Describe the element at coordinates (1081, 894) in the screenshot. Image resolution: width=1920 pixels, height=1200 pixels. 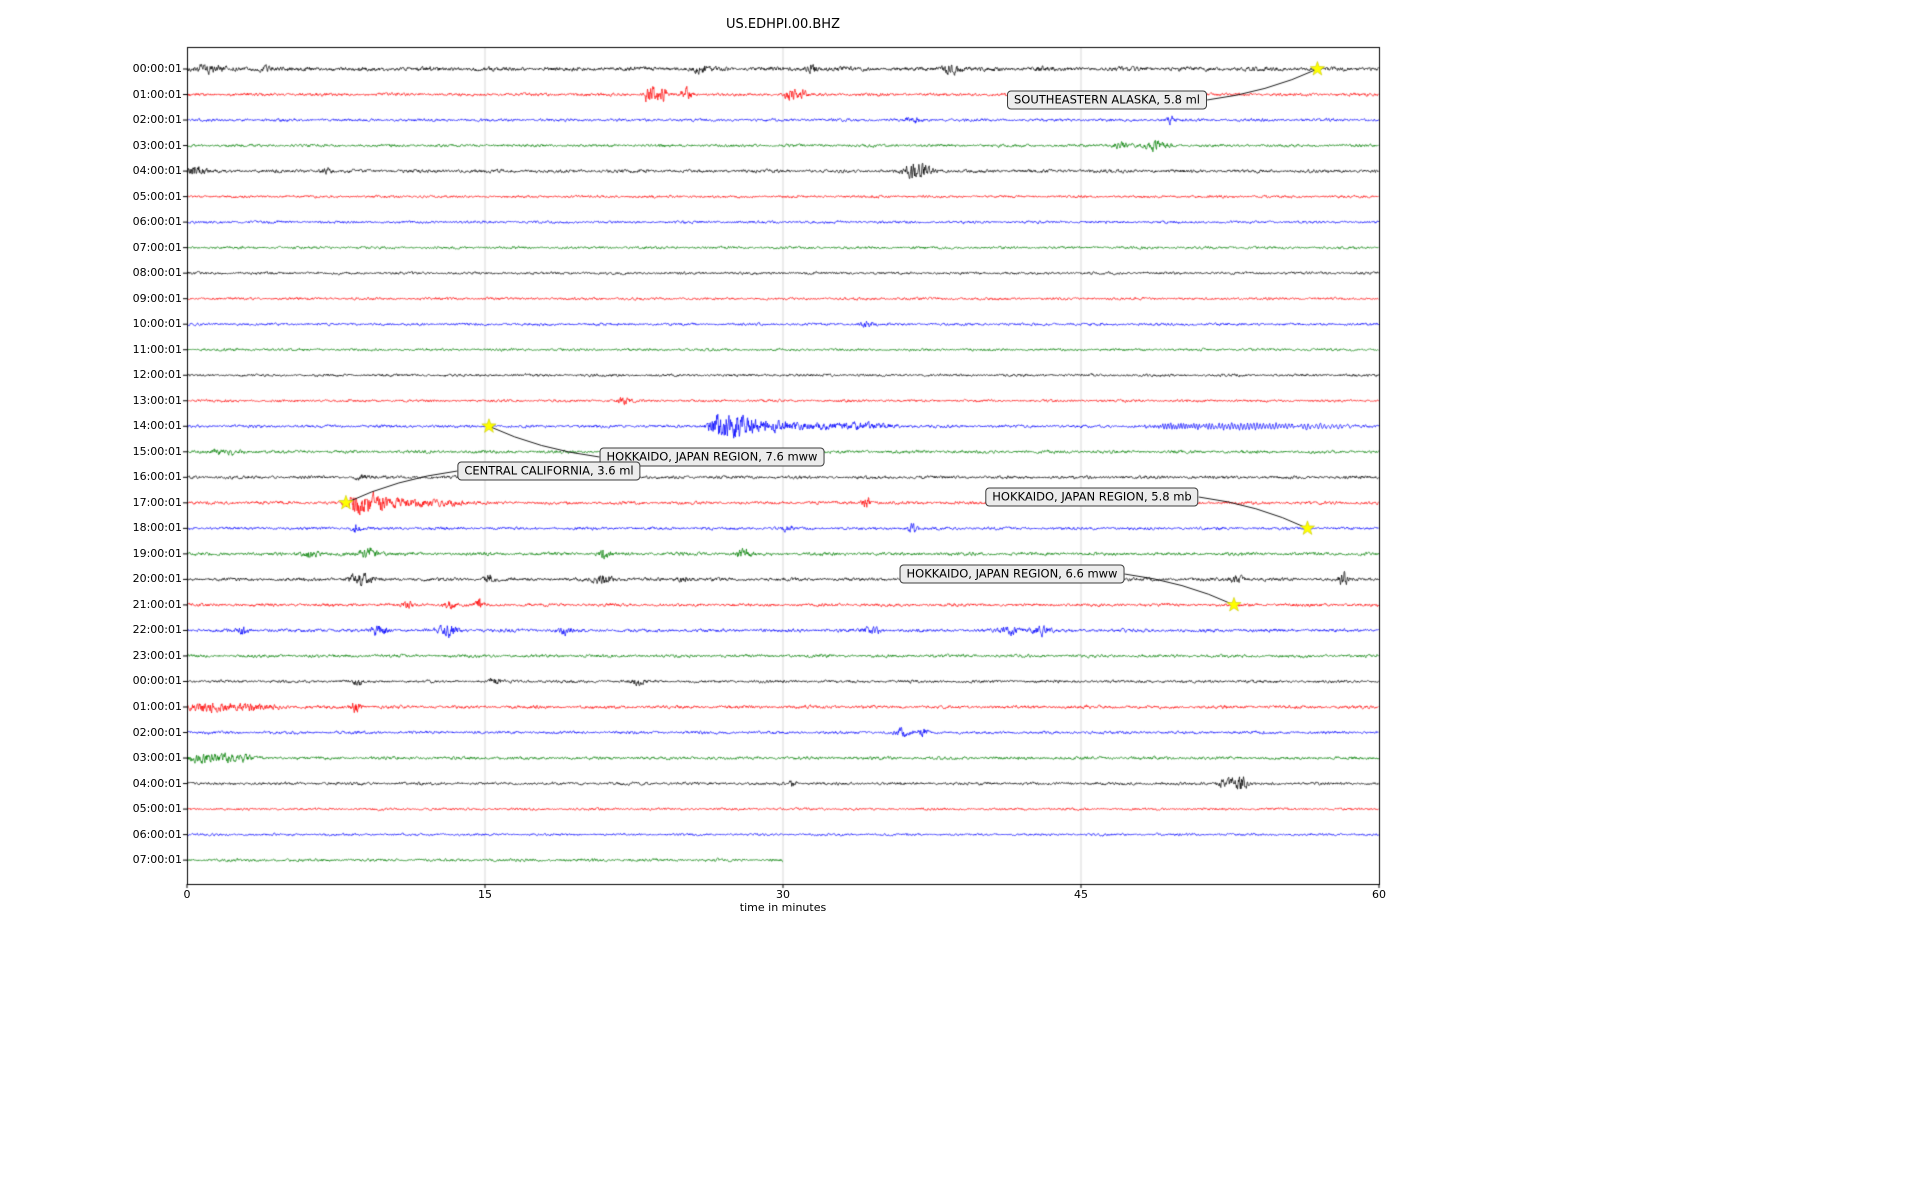
I see `x-tick-label: 45` at that location.